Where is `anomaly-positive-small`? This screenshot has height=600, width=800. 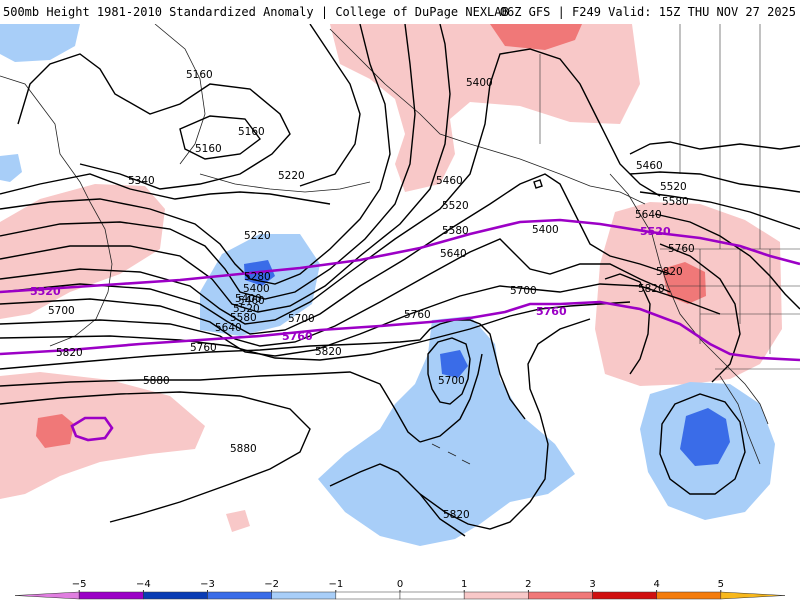 anomaly-positive-small is located at coordinates (238, 521).